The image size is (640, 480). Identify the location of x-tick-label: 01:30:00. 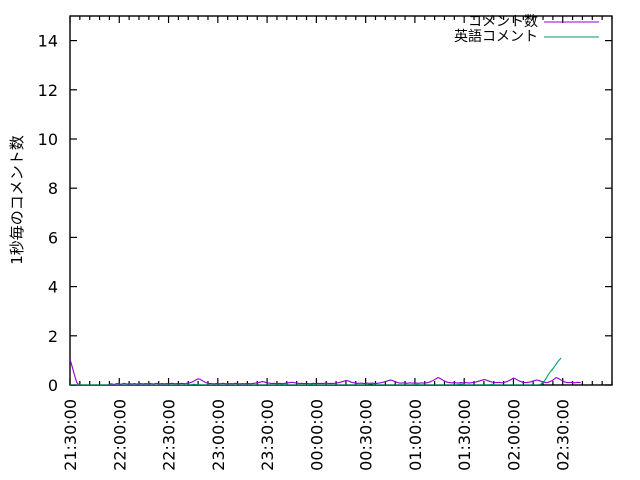
(464, 435).